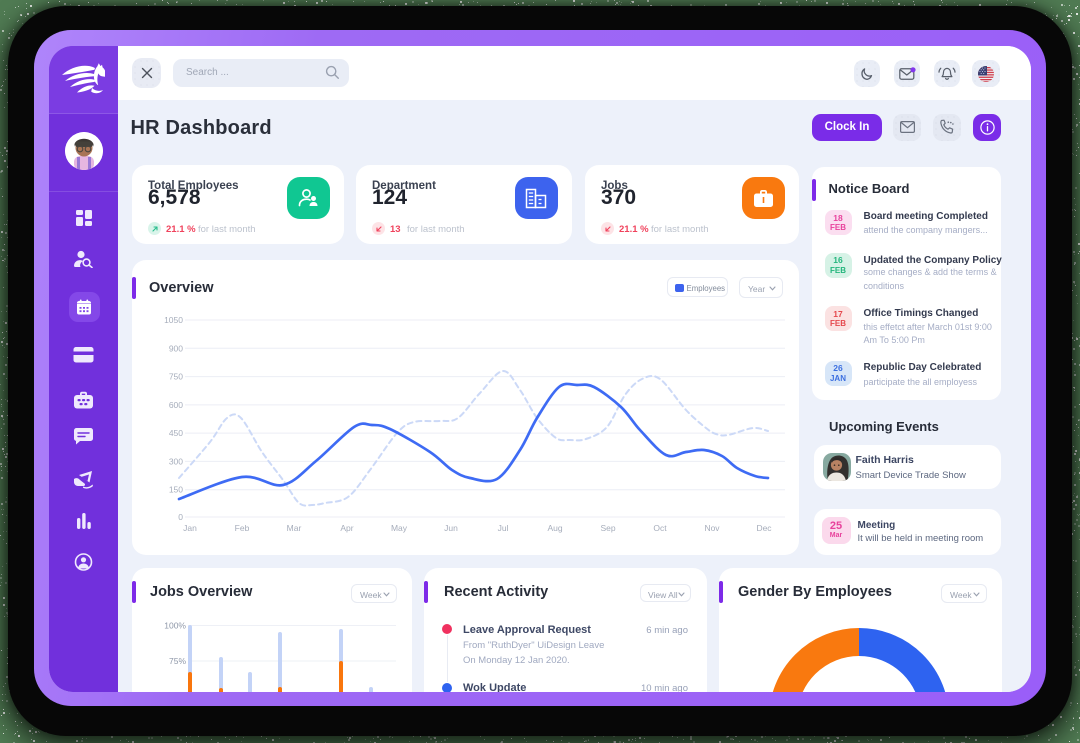  I want to click on svg-text: Jul, so click(503, 528).